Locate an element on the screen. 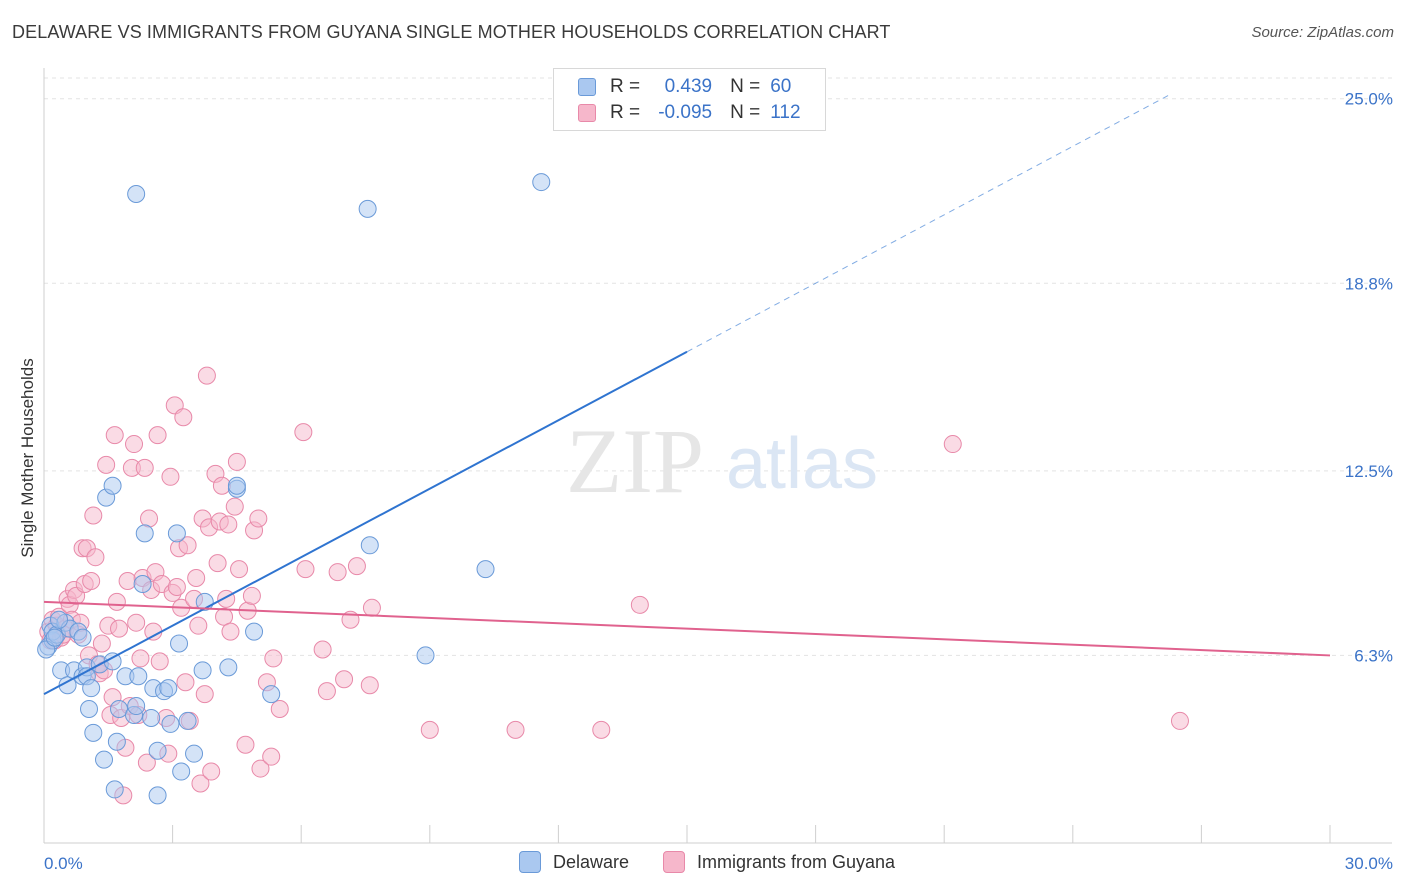 This screenshot has height=892, width=1406. delaware-n-value: 60 is located at coordinates (781, 86).